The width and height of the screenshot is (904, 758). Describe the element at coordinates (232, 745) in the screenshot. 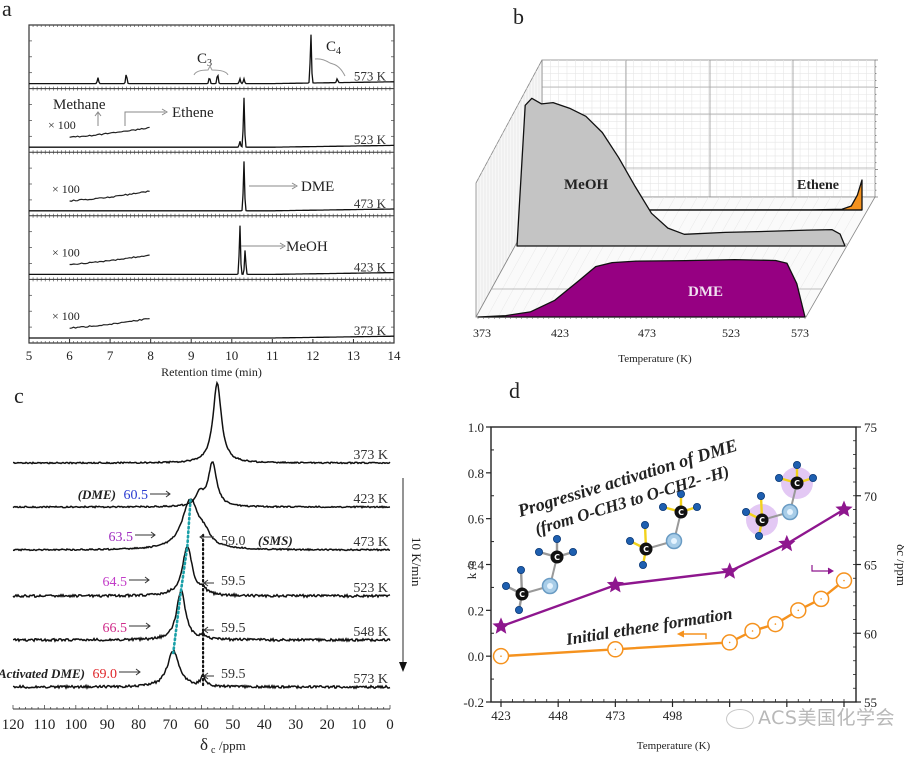

I see `panel-c-xlabel-unit: /ppm` at that location.